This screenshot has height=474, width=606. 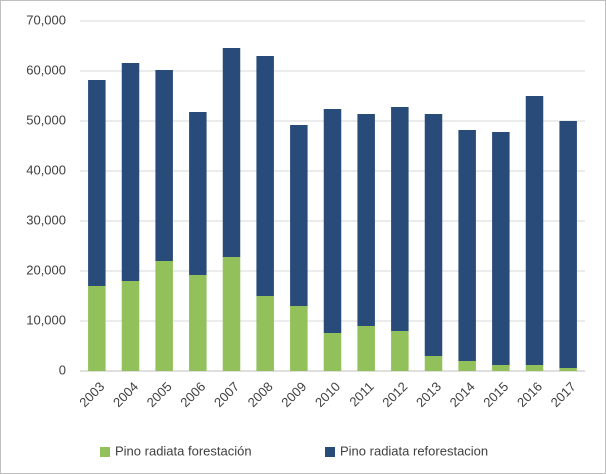 I want to click on y-tick-label: 0, so click(x=62, y=369).